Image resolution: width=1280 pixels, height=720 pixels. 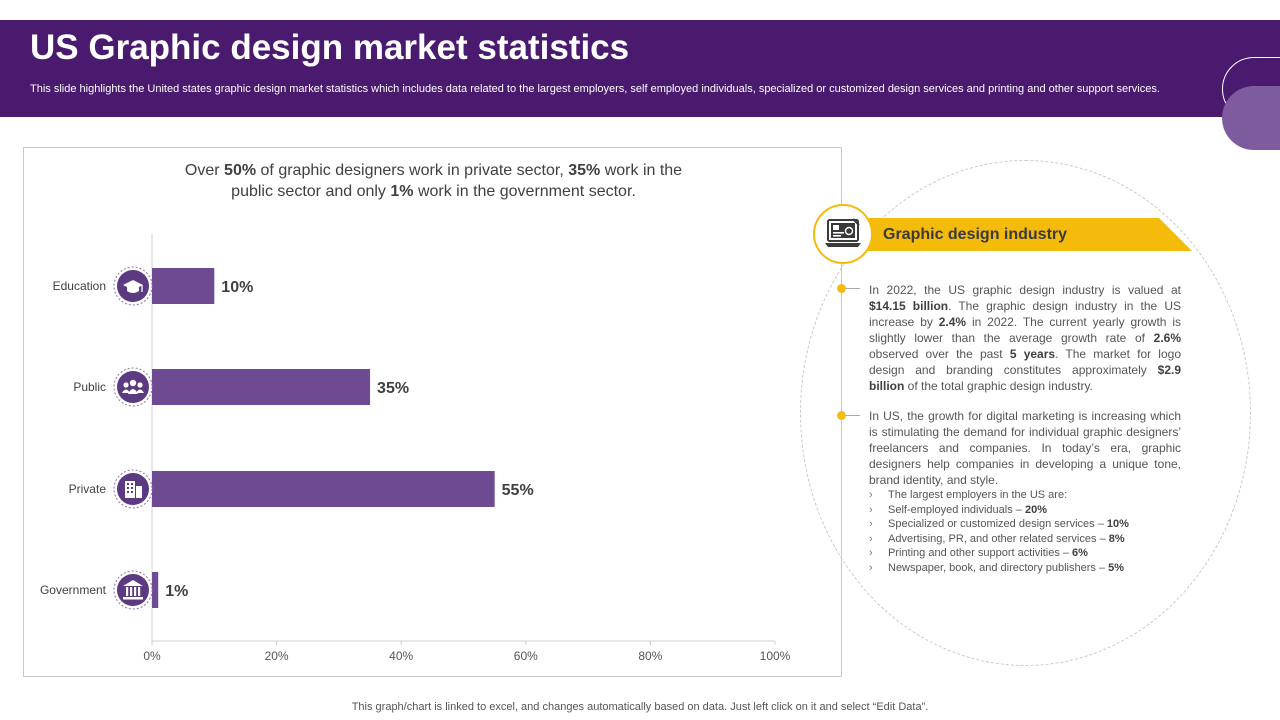 I want to click on industry-title: Graphic design industry, so click(x=975, y=234).